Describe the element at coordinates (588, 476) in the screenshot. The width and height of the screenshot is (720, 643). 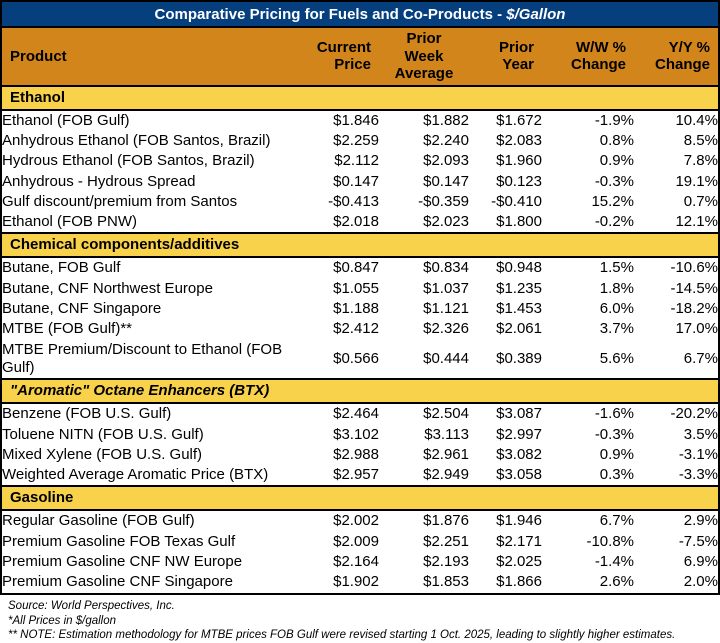
I see `ww-change-cell: 0.3%` at that location.